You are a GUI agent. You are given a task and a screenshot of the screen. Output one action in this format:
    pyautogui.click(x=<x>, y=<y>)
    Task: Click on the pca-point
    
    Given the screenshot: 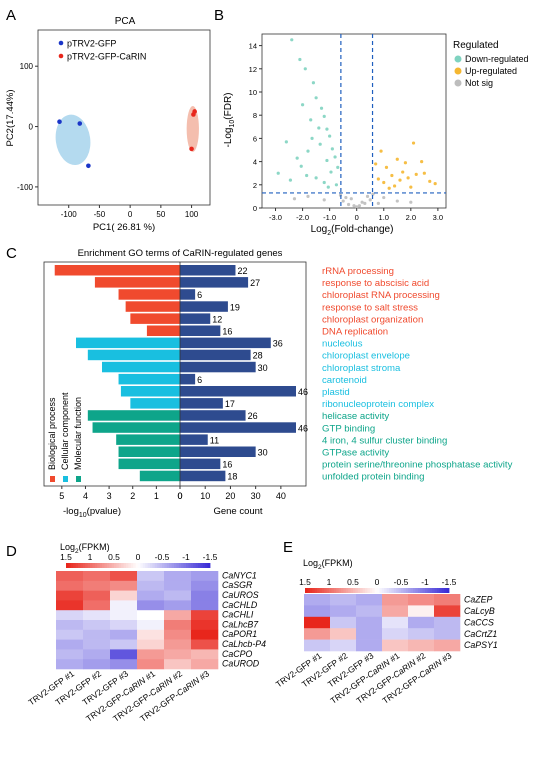 What is the action you would take?
    pyautogui.click(x=59, y=122)
    